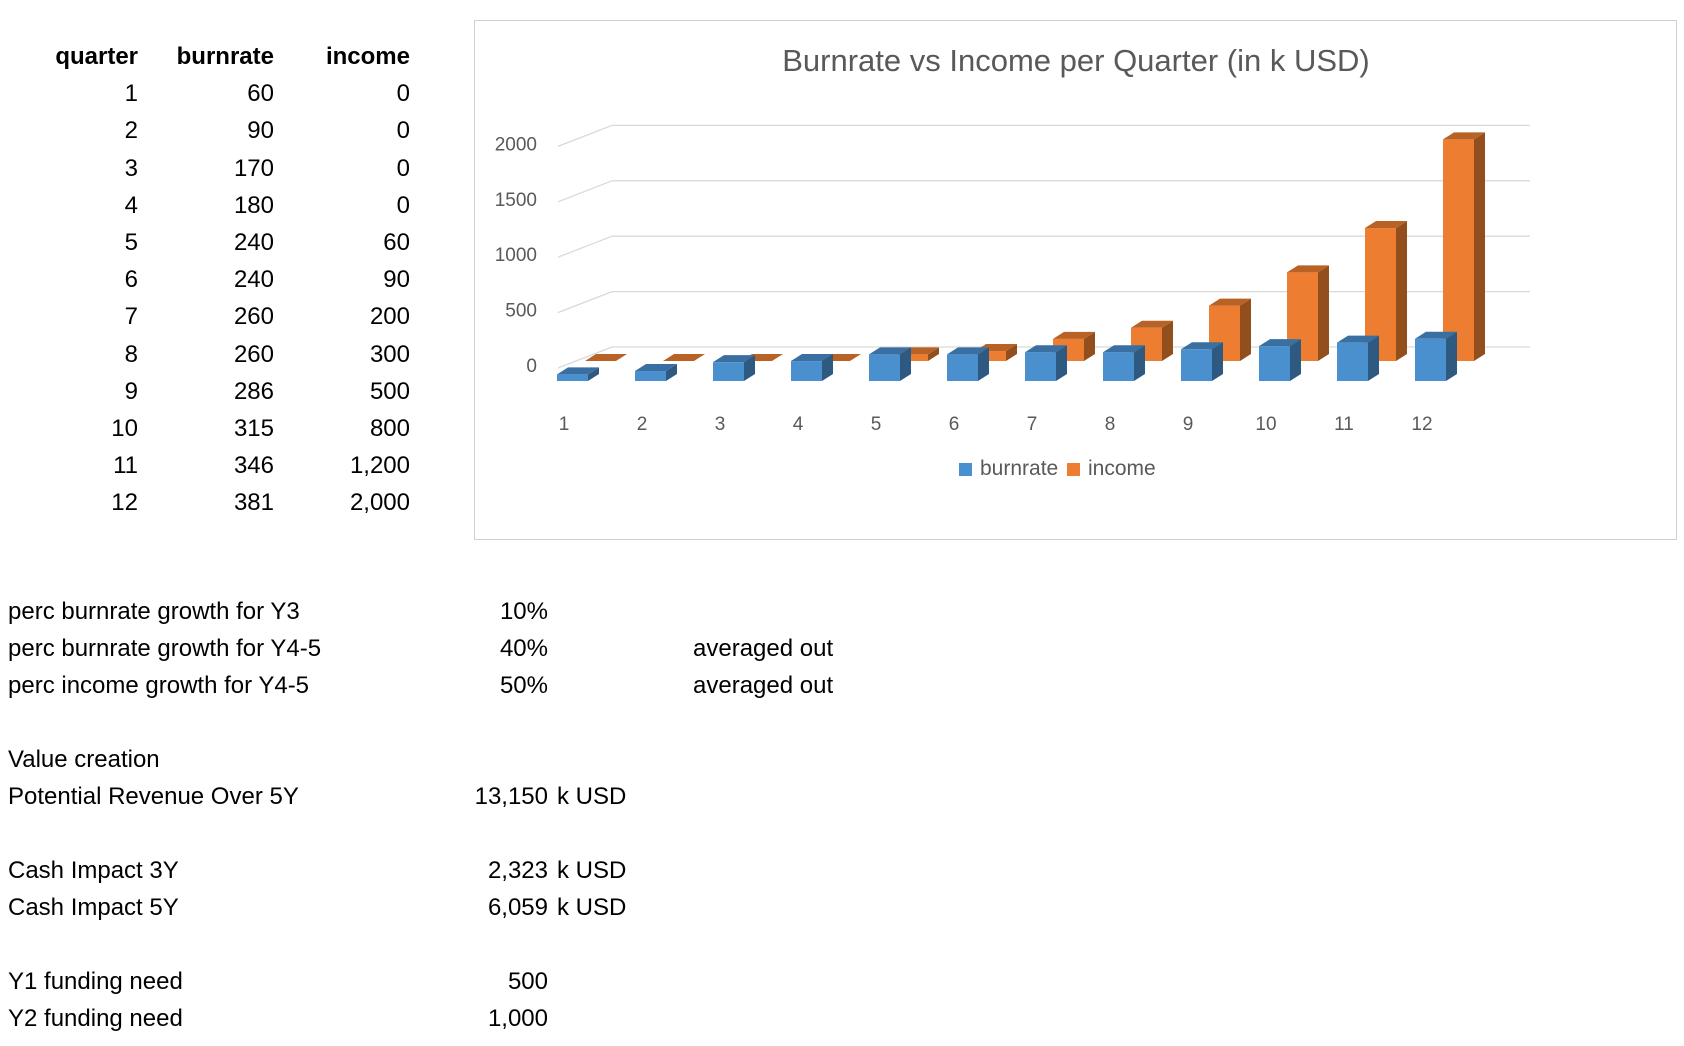 This screenshot has height=1046, width=1684. What do you see at coordinates (253, 317) in the screenshot?
I see `table-cell: 260` at bounding box center [253, 317].